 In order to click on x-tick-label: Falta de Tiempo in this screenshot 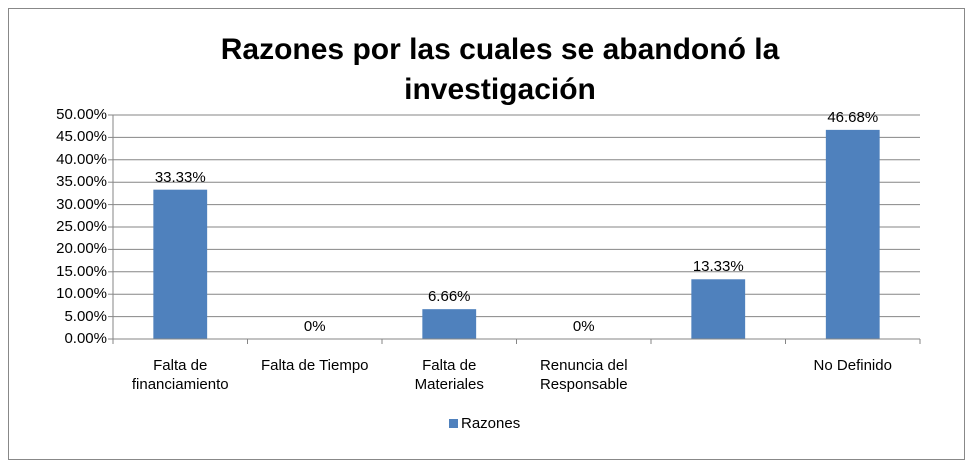, I will do `click(314, 365)`.